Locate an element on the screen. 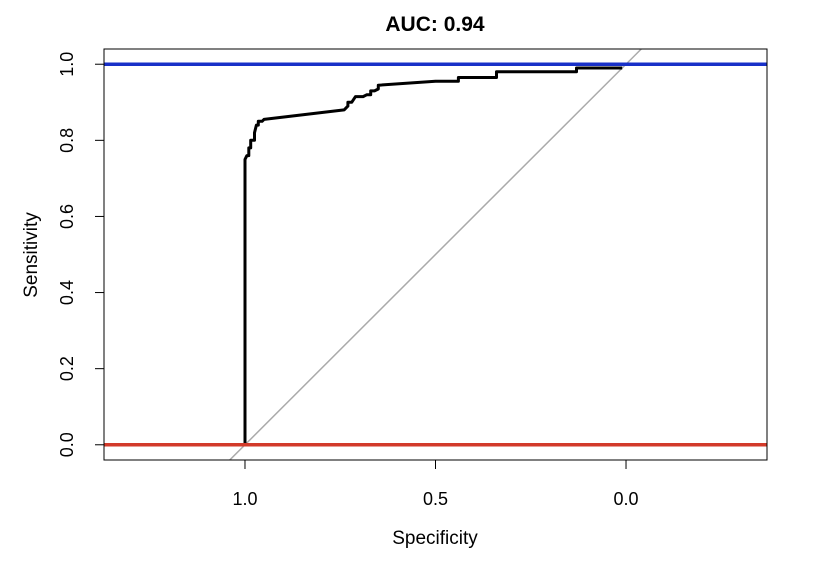  y-tick-label: 0.8 is located at coordinates (67, 140).